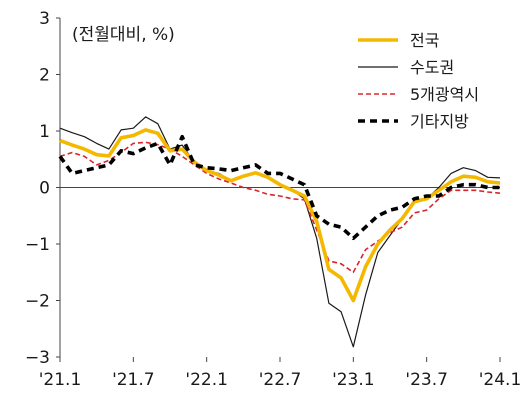 The image size is (527, 407). What do you see at coordinates (44, 132) in the screenshot?
I see `y-tick-label: 1` at bounding box center [44, 132].